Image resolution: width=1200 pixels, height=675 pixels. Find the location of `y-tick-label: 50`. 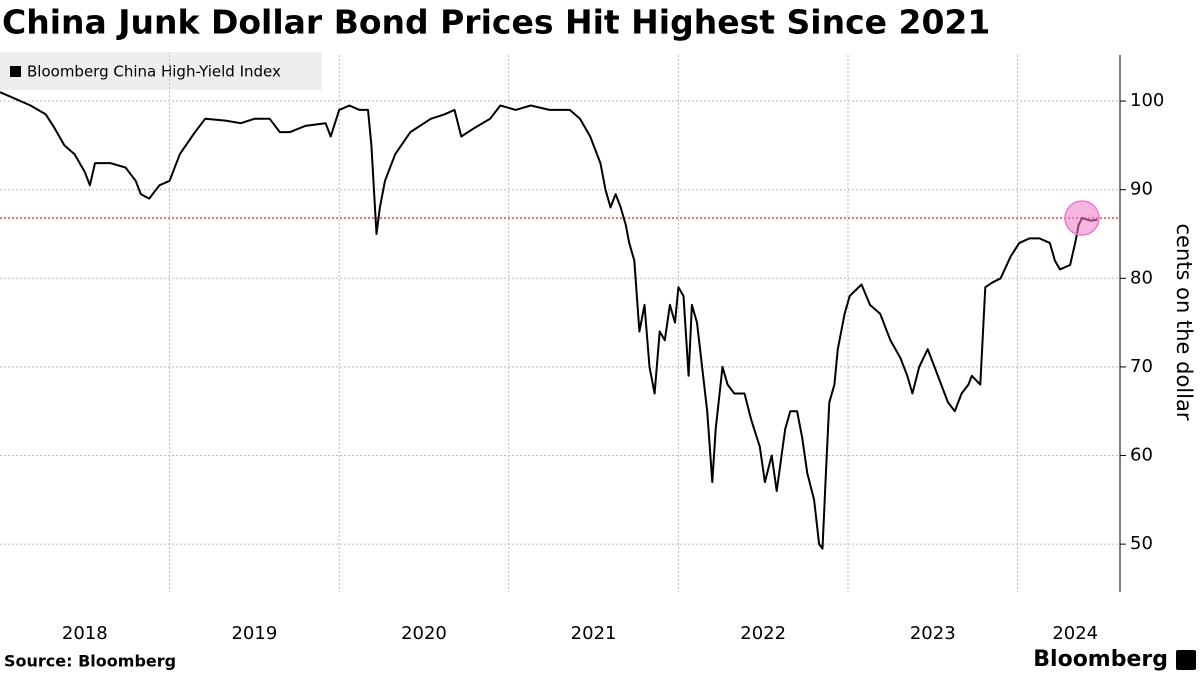

y-tick-label: 50 is located at coordinates (1141, 543).